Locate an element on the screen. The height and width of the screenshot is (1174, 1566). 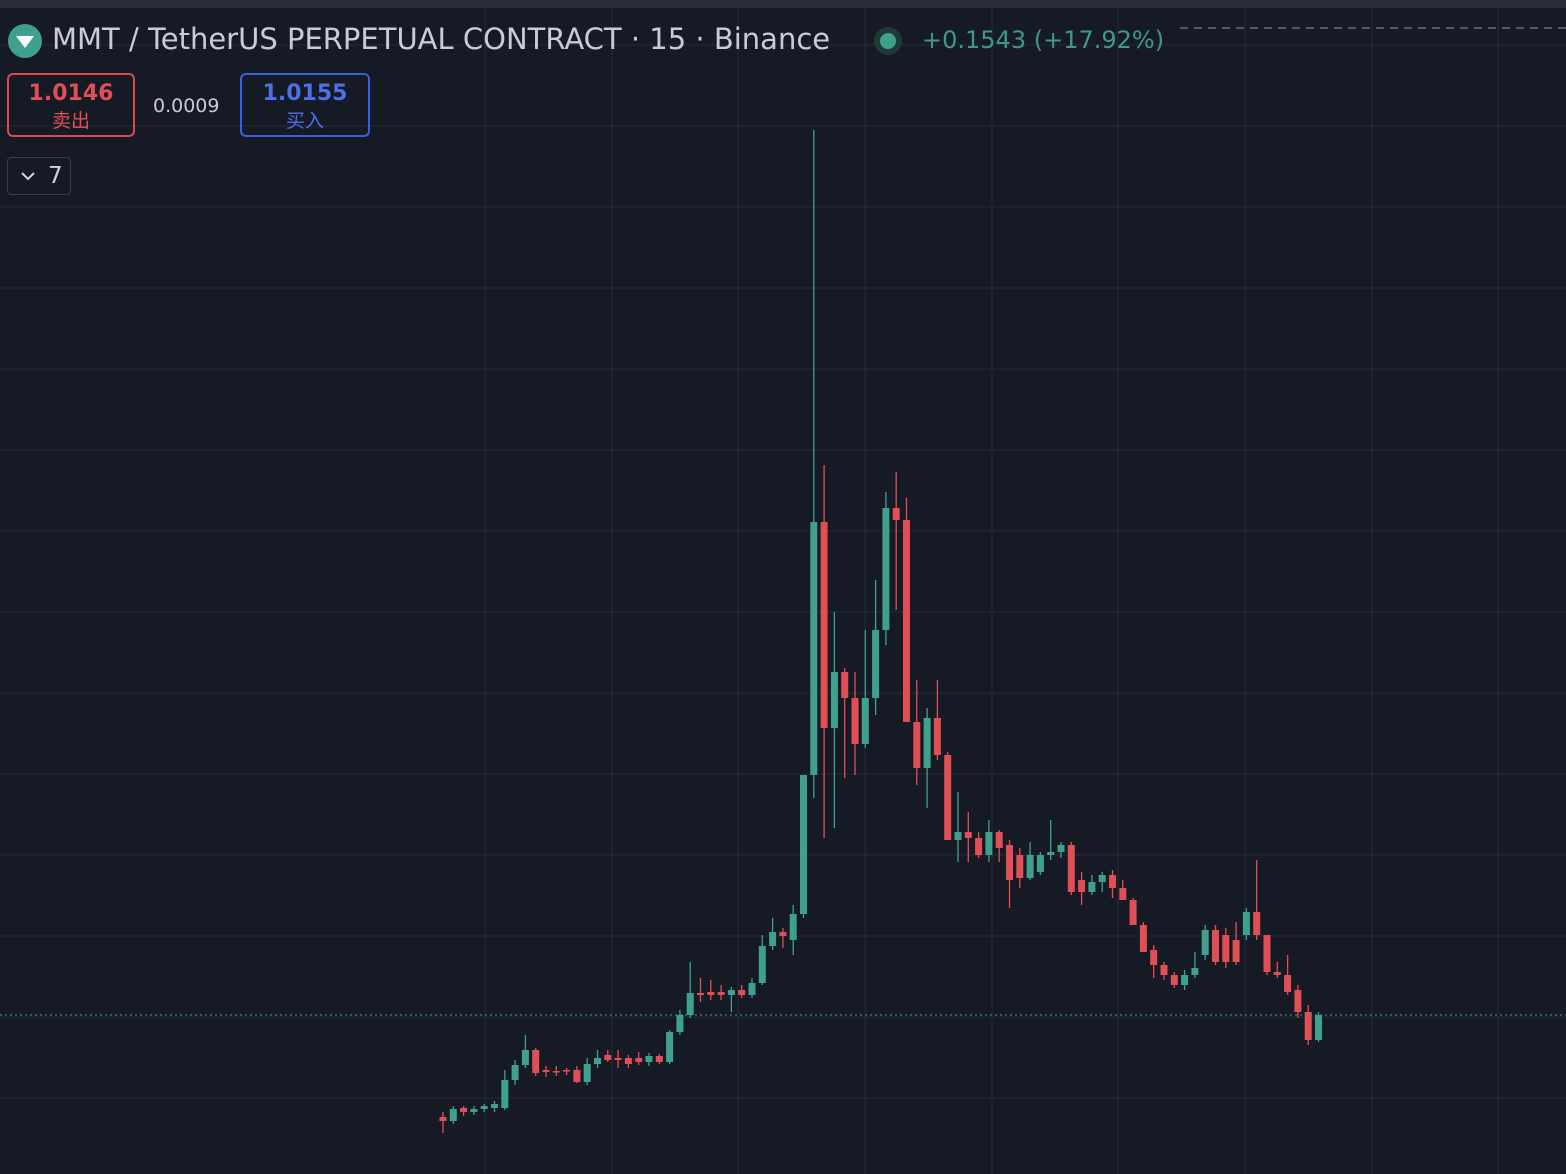
buy-label: 买入 is located at coordinates (304, 121).